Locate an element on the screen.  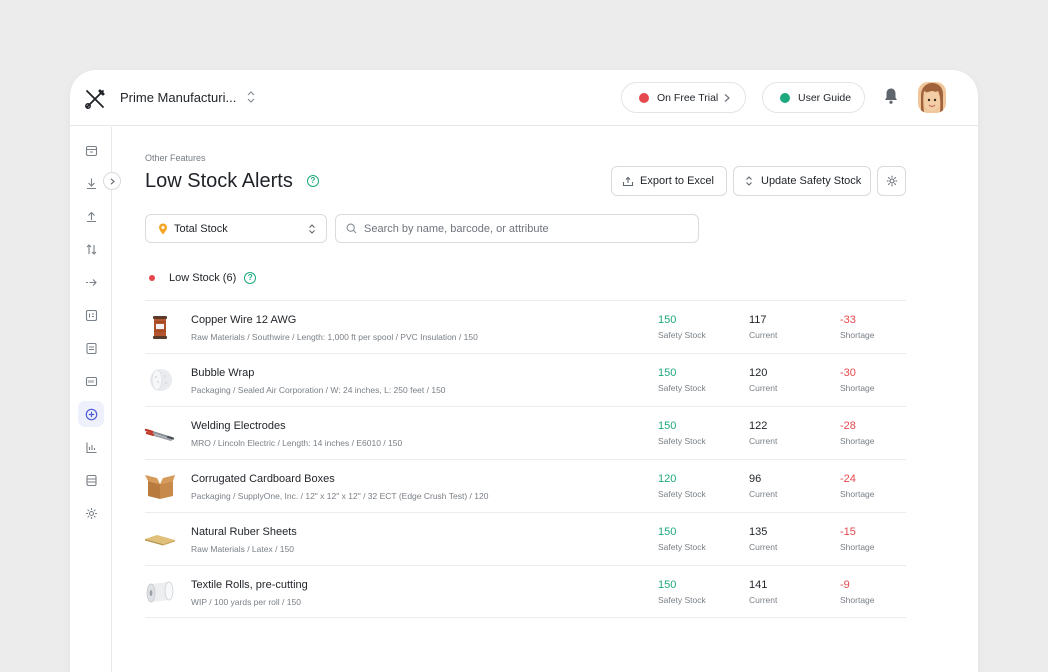
current-value: 141 is located at coordinates (758, 585).